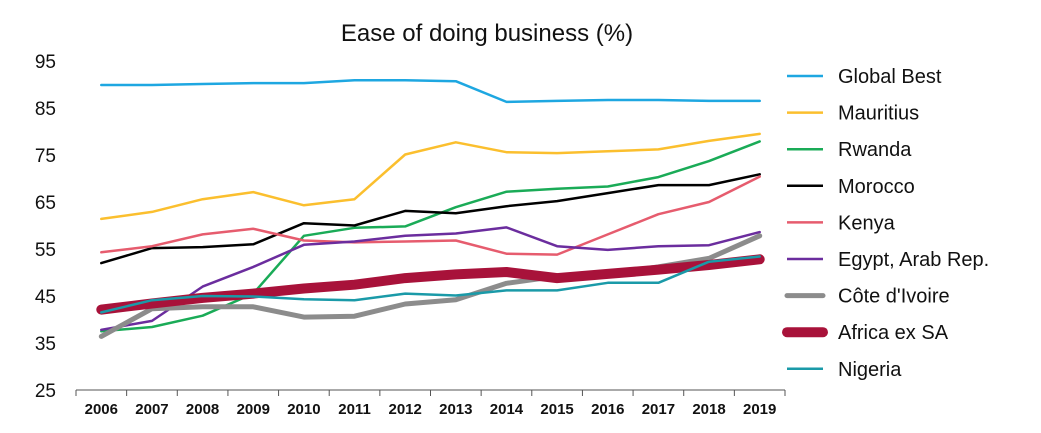  Describe the element at coordinates (708, 409) in the screenshot. I see `x-tick-label: 2018` at that location.